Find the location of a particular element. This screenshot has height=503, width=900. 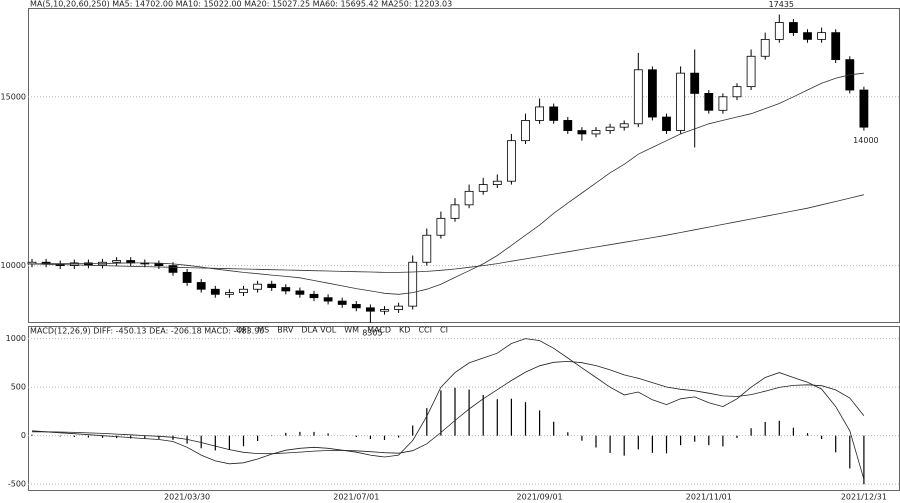

y-tick-label: 0 is located at coordinates (23, 435).